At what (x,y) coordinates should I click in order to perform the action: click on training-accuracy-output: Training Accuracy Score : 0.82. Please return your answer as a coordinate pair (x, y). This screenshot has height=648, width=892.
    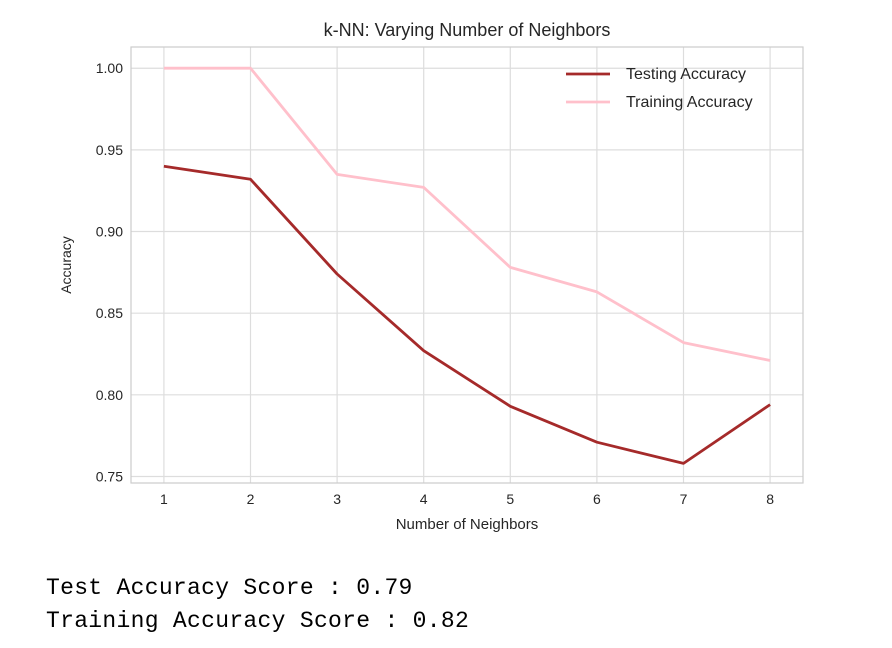
    Looking at the image, I should click on (258, 621).